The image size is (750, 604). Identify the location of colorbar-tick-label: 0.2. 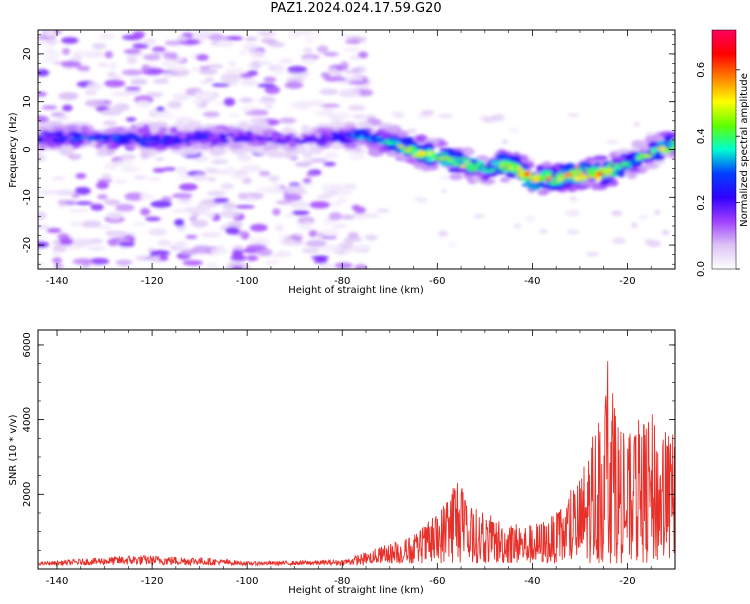
(701, 203).